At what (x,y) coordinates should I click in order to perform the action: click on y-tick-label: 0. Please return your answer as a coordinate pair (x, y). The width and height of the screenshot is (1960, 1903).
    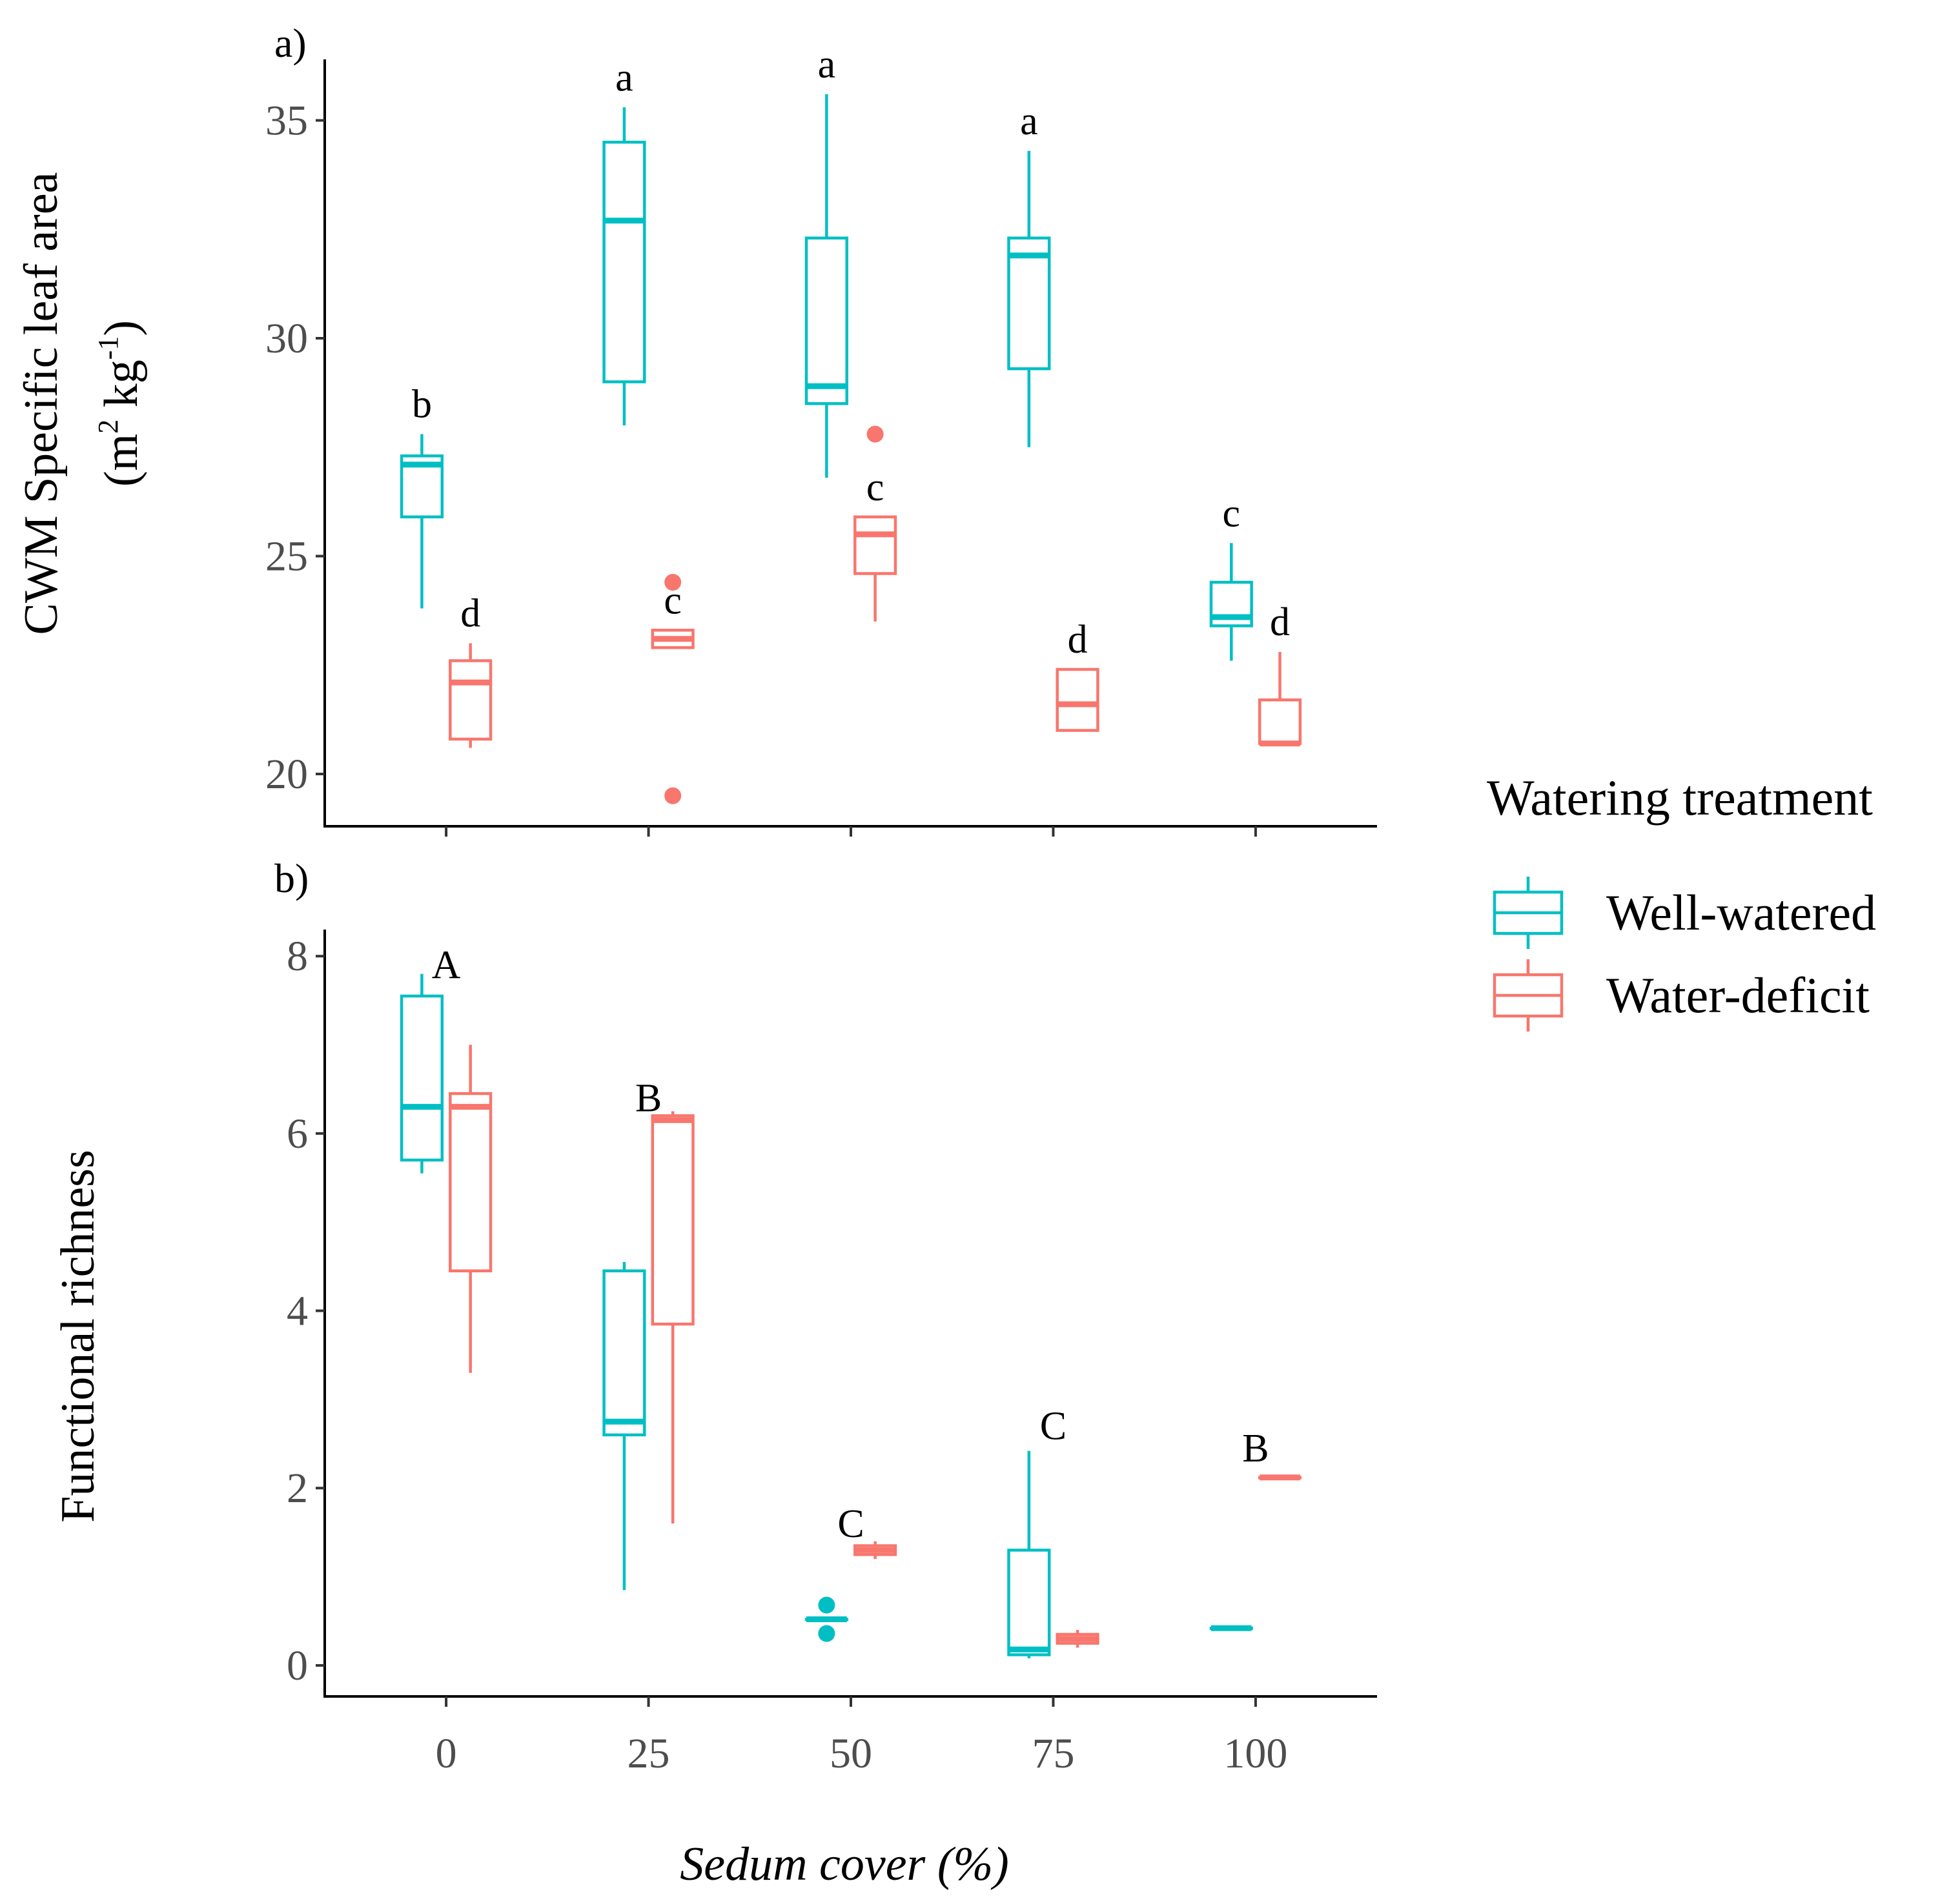
    Looking at the image, I should click on (297, 1665).